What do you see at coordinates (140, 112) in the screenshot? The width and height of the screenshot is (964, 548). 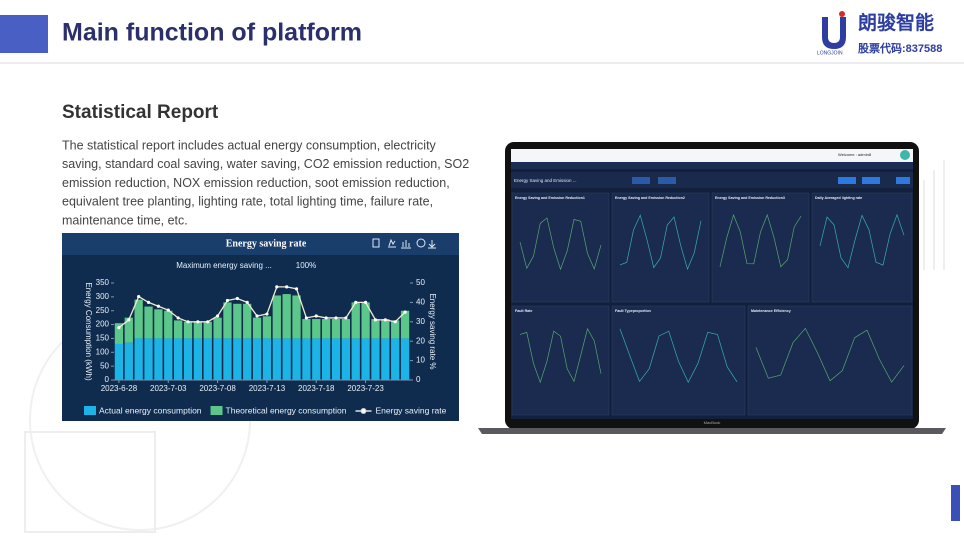 I see `section-title: Statistical Report` at bounding box center [140, 112].